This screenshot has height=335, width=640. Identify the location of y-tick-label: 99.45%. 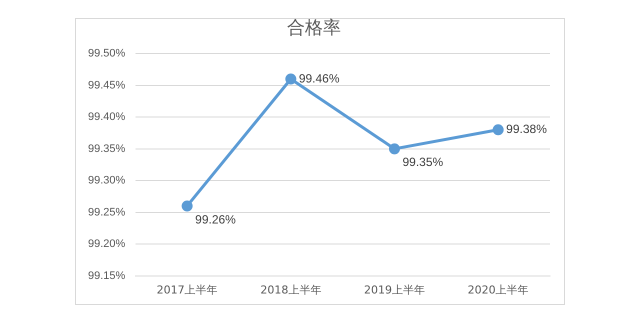
(107, 85).